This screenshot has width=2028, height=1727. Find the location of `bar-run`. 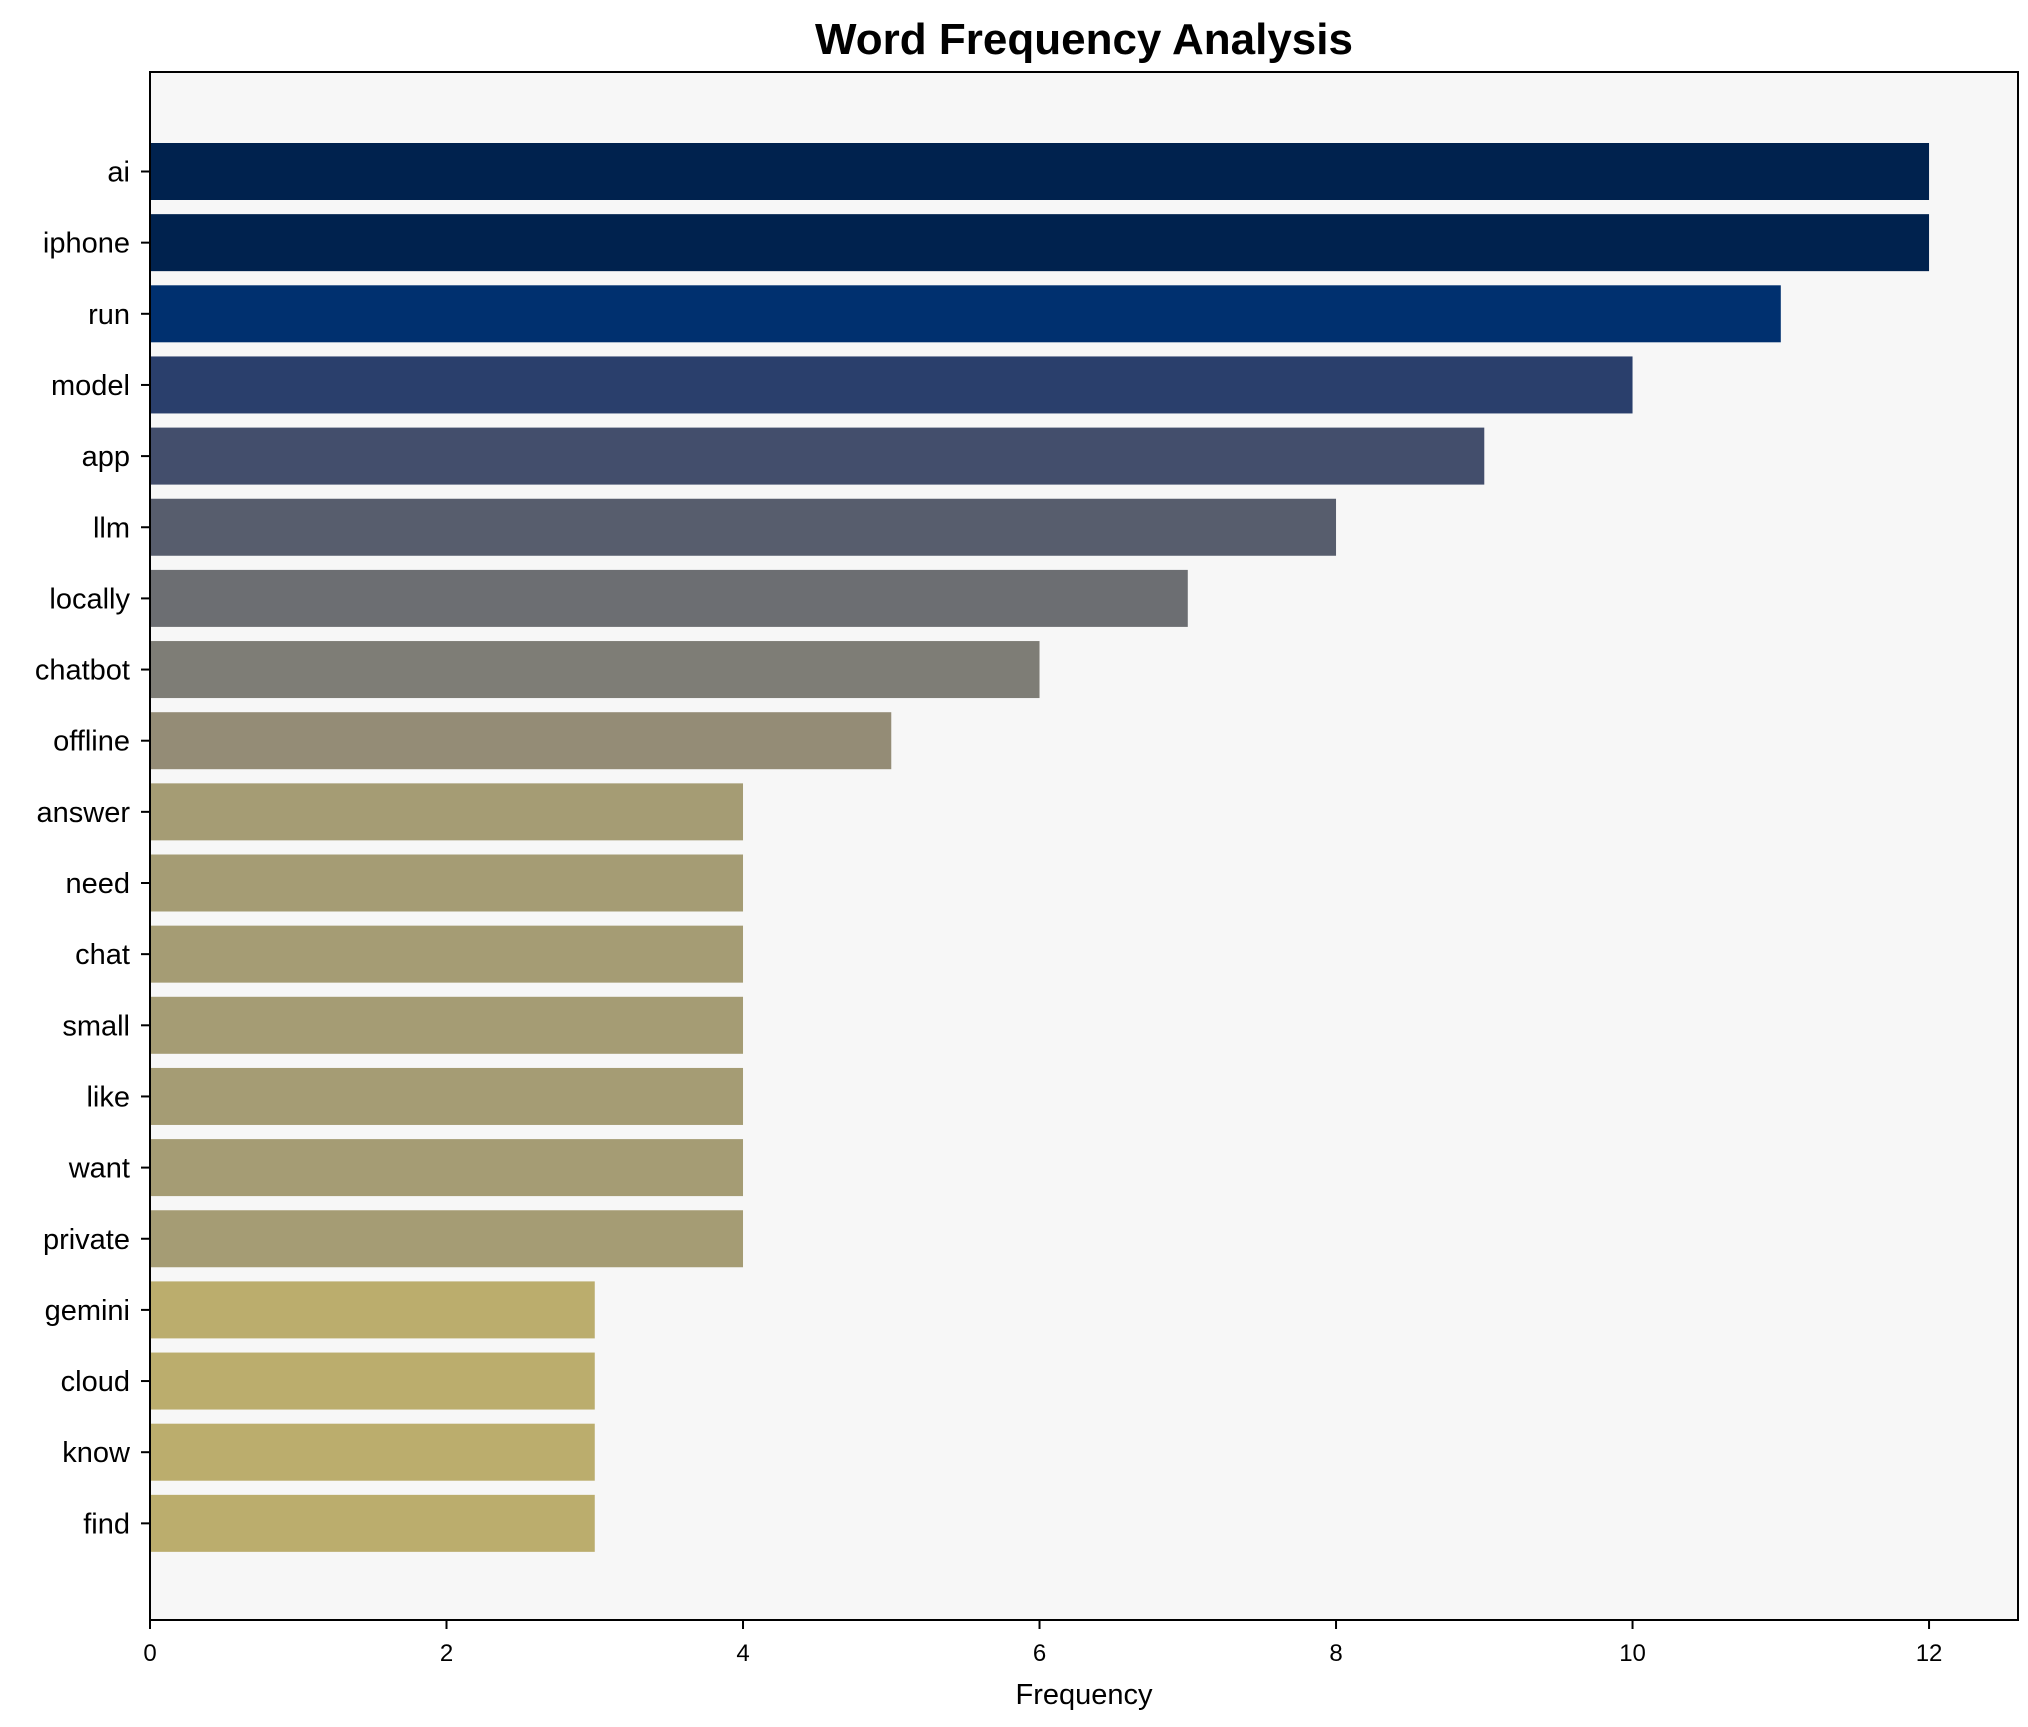

bar-run is located at coordinates (965, 314).